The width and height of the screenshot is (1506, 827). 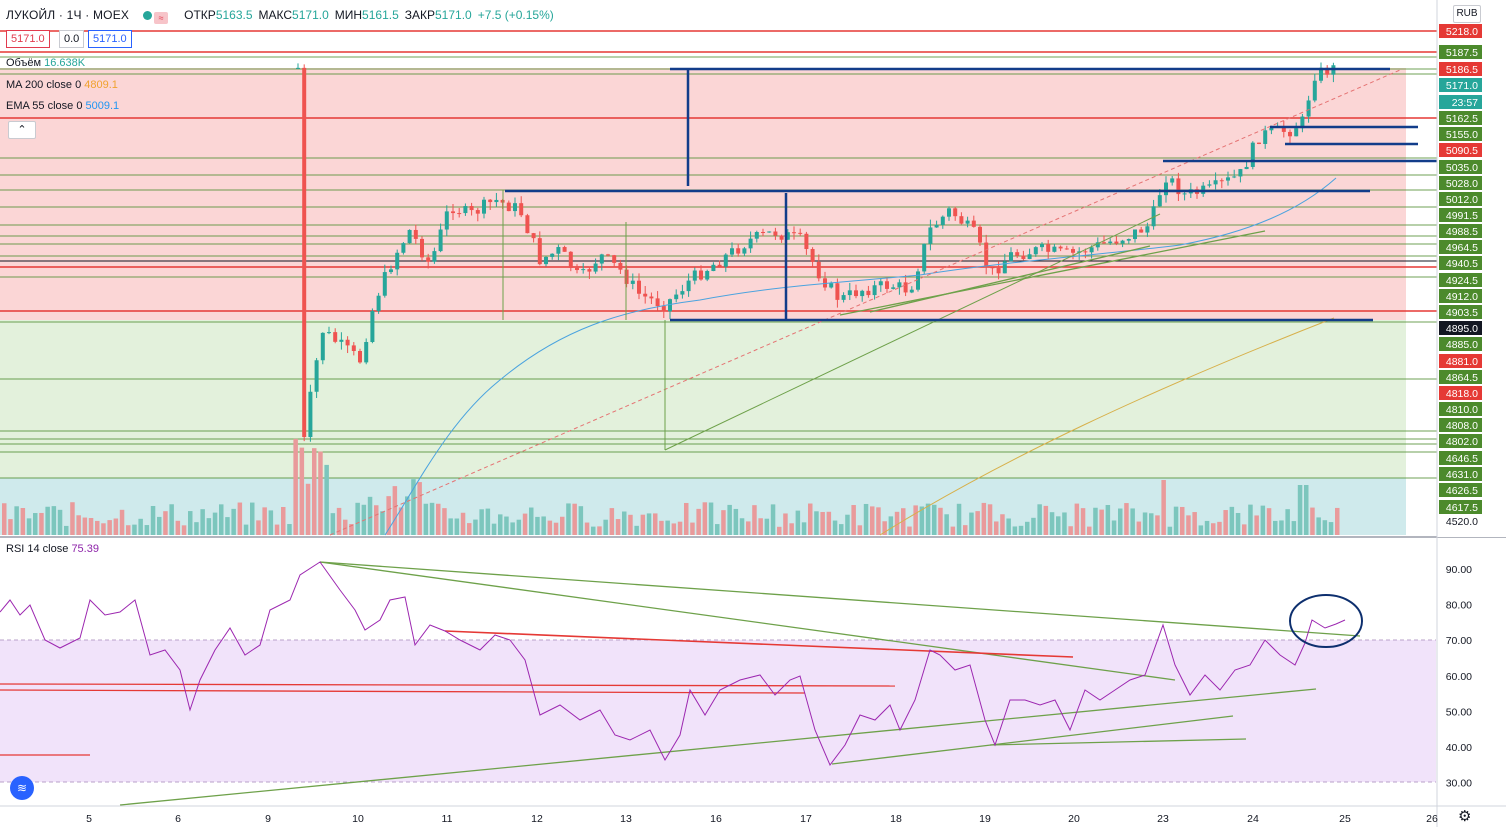 I want to click on gear-icon: ⚙, so click(x=1465, y=816).